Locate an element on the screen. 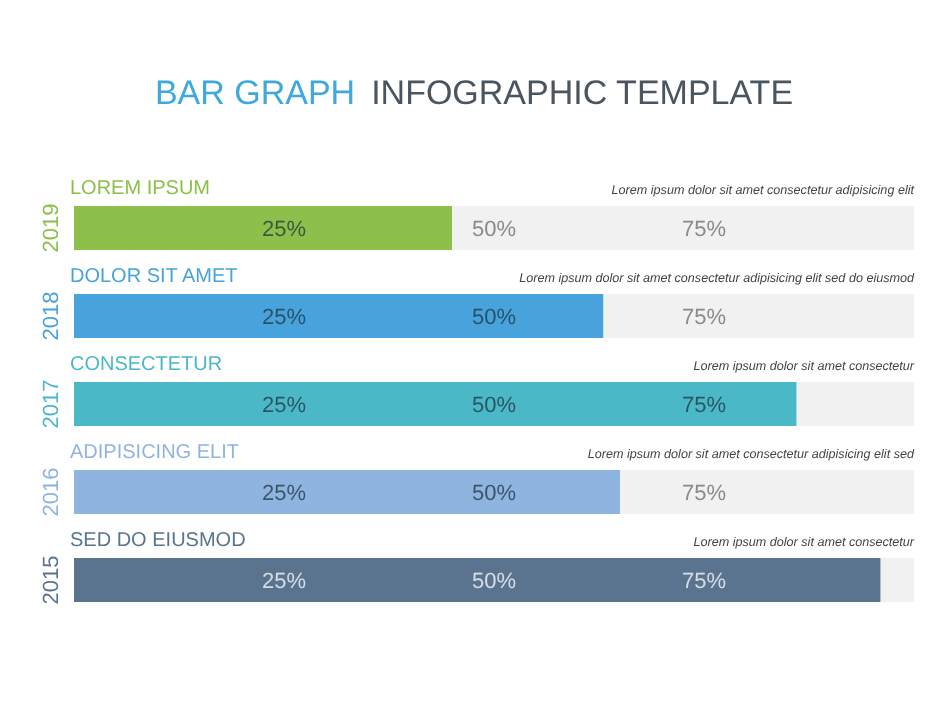 The image size is (948, 714). annotation: LOREM IPSUM is located at coordinates (140, 189).